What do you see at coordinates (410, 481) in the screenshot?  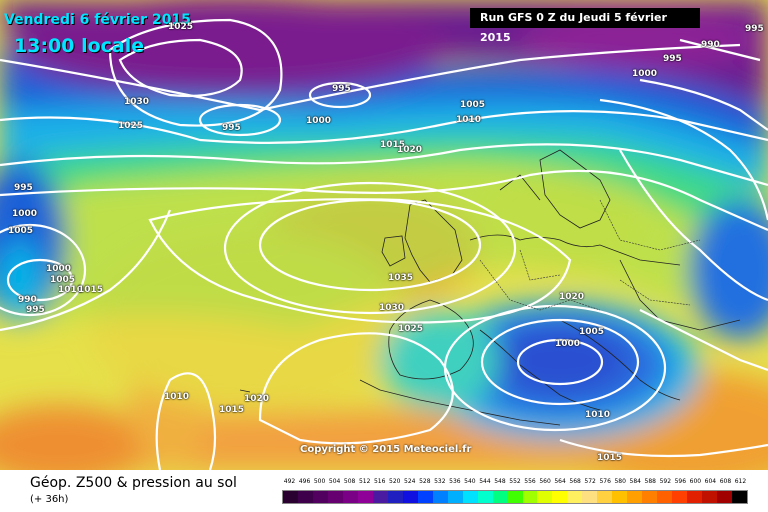 I see `color-scale-value: 524` at bounding box center [410, 481].